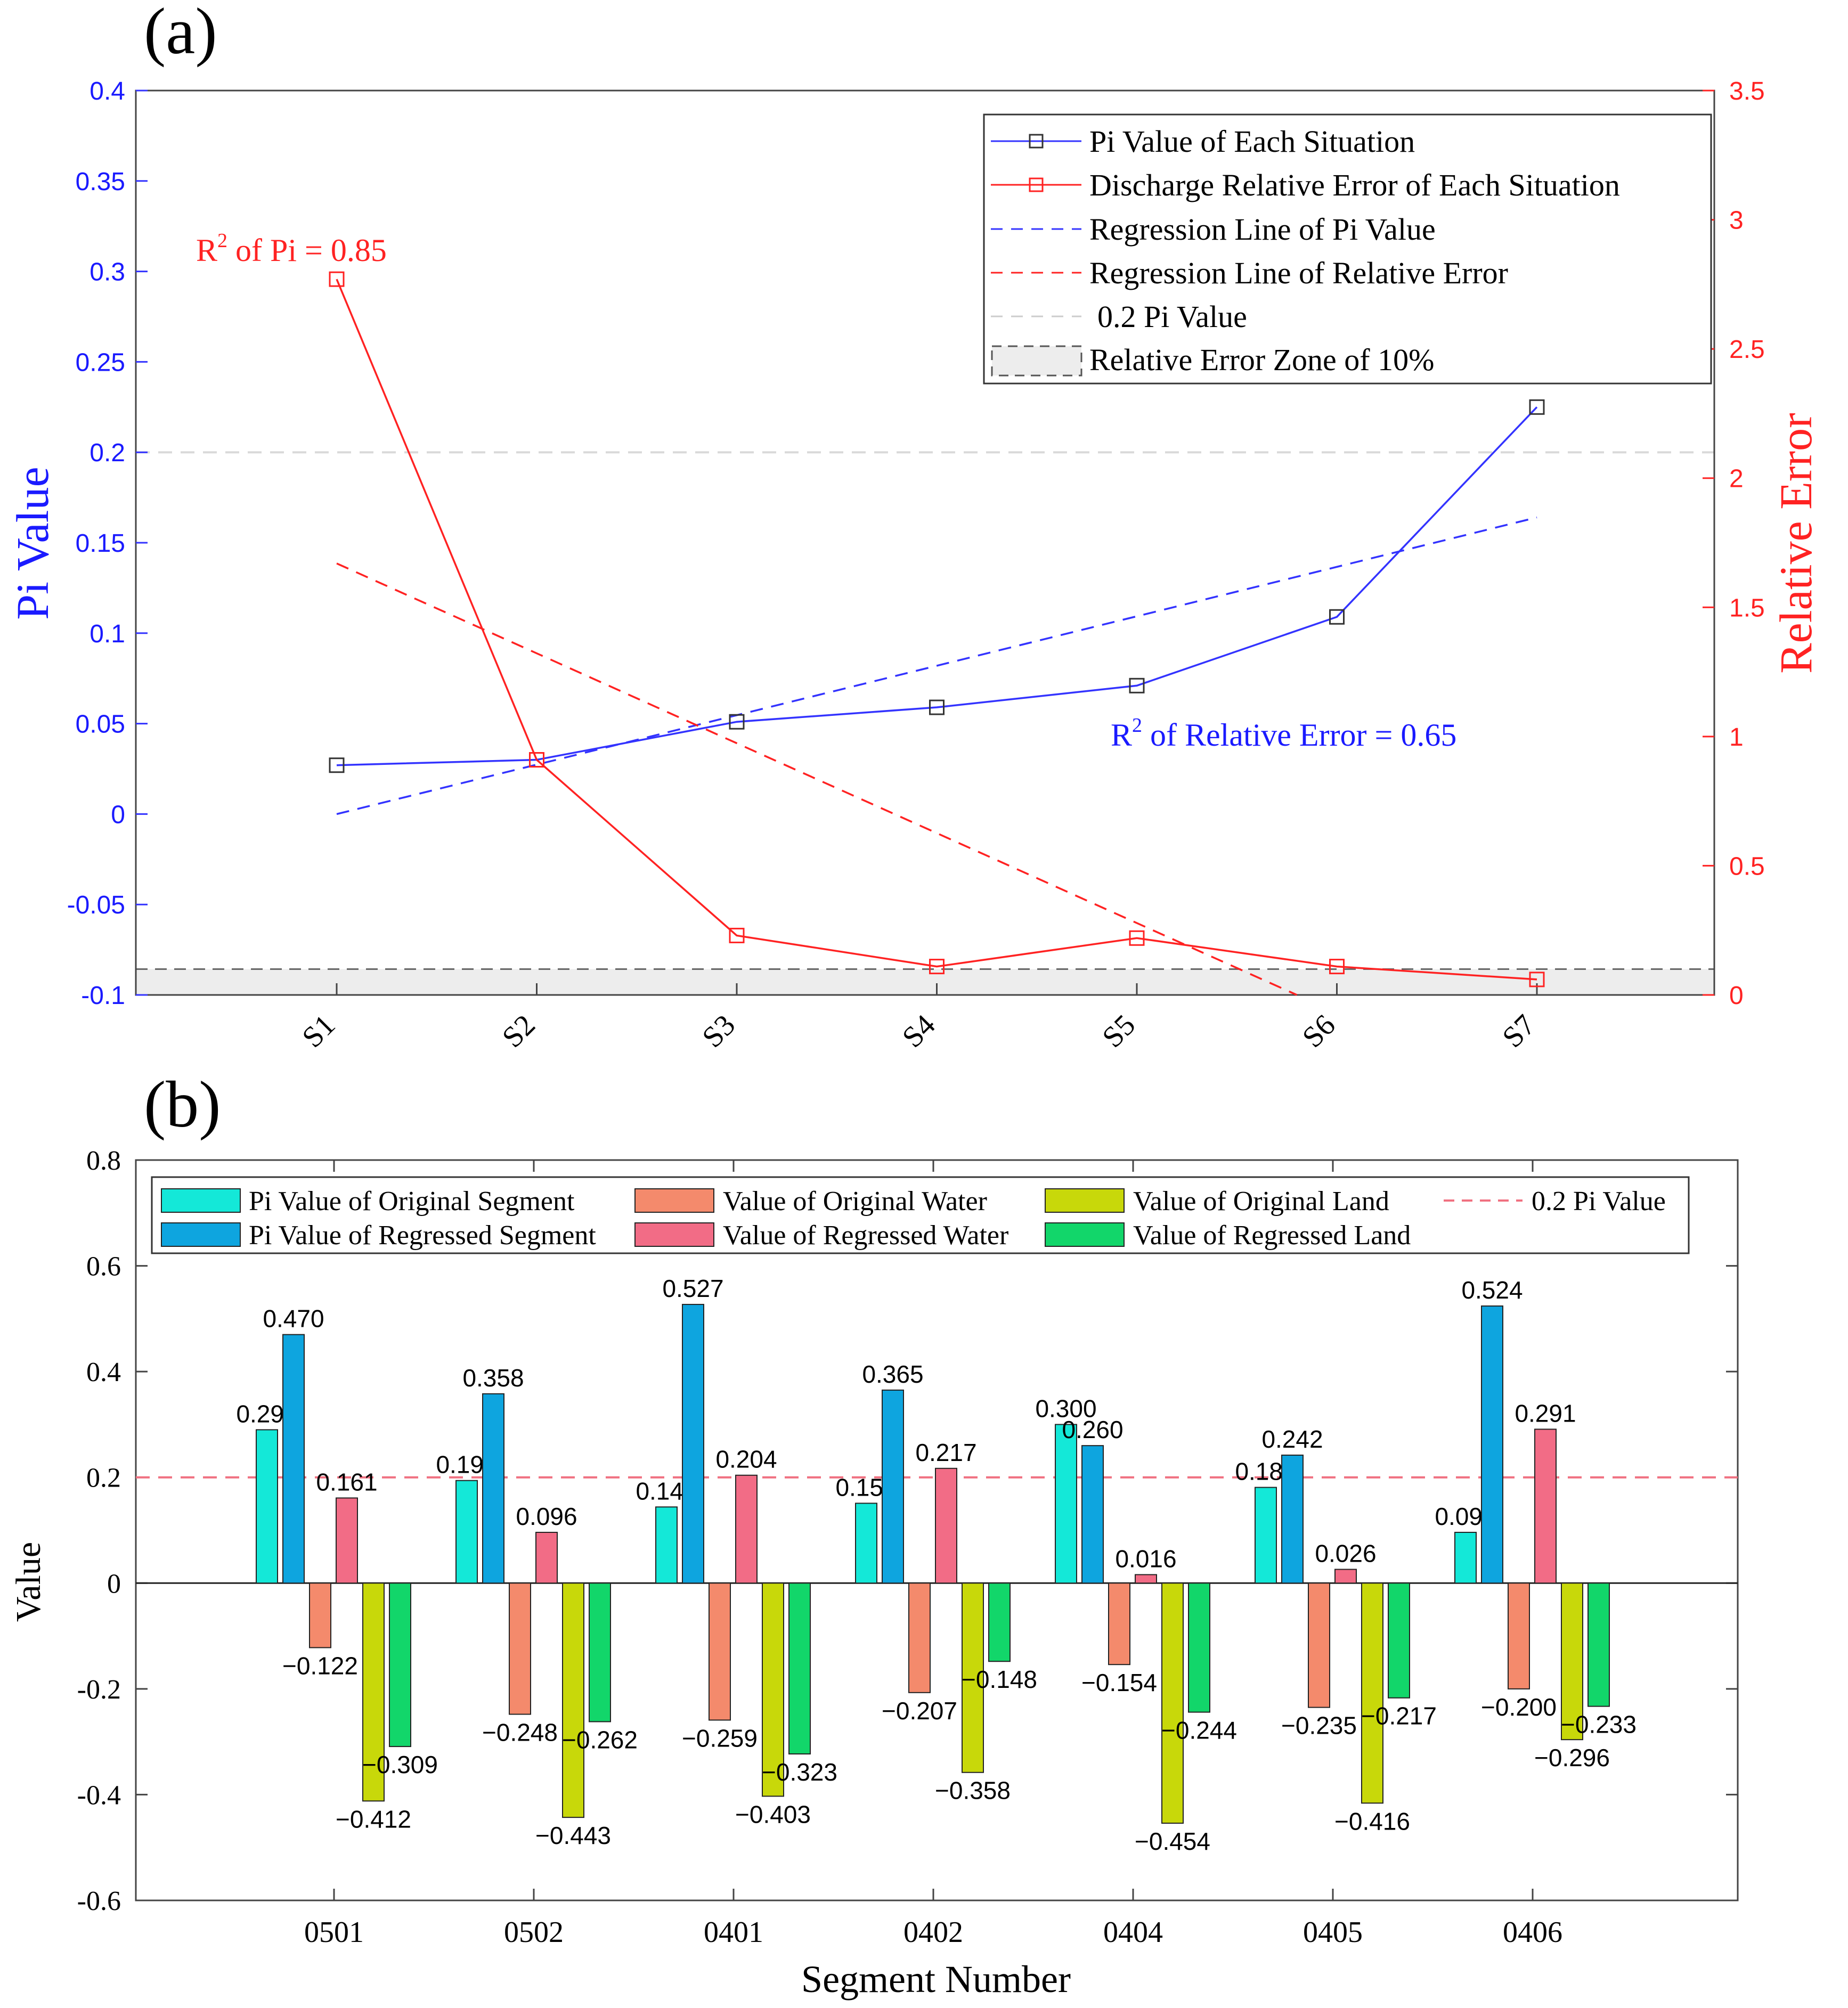 Image resolution: width=1848 pixels, height=2008 pixels. I want to click on r2-error-annotation: R2 of Relative Error = 0.65, so click(1283, 733).